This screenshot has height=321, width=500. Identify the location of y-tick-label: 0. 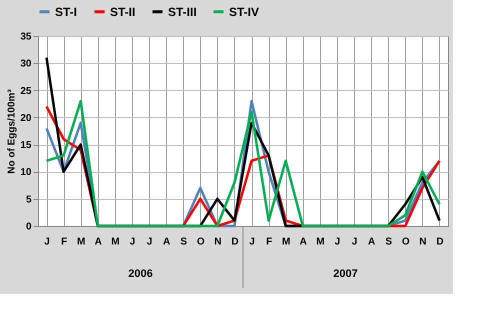
(29, 227).